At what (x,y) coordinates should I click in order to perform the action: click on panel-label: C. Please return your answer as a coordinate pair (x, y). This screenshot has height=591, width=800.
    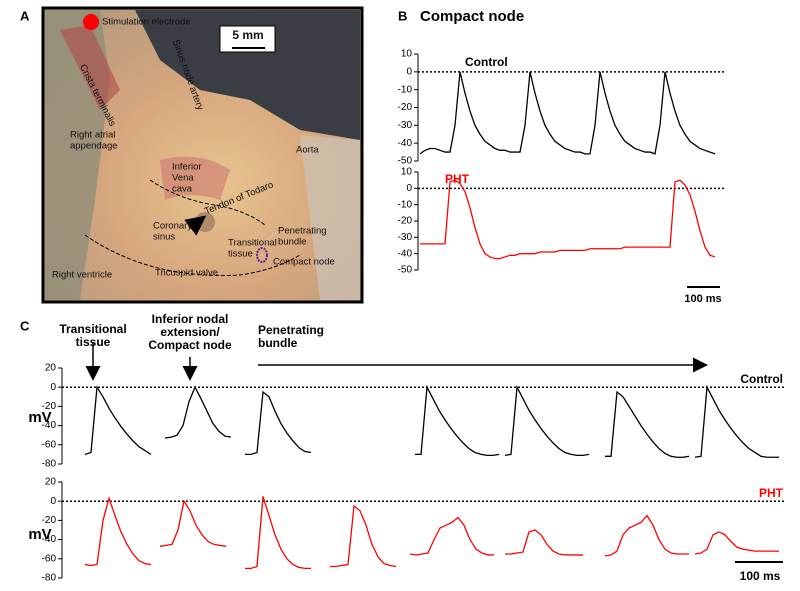
    Looking at the image, I should click on (25, 325).